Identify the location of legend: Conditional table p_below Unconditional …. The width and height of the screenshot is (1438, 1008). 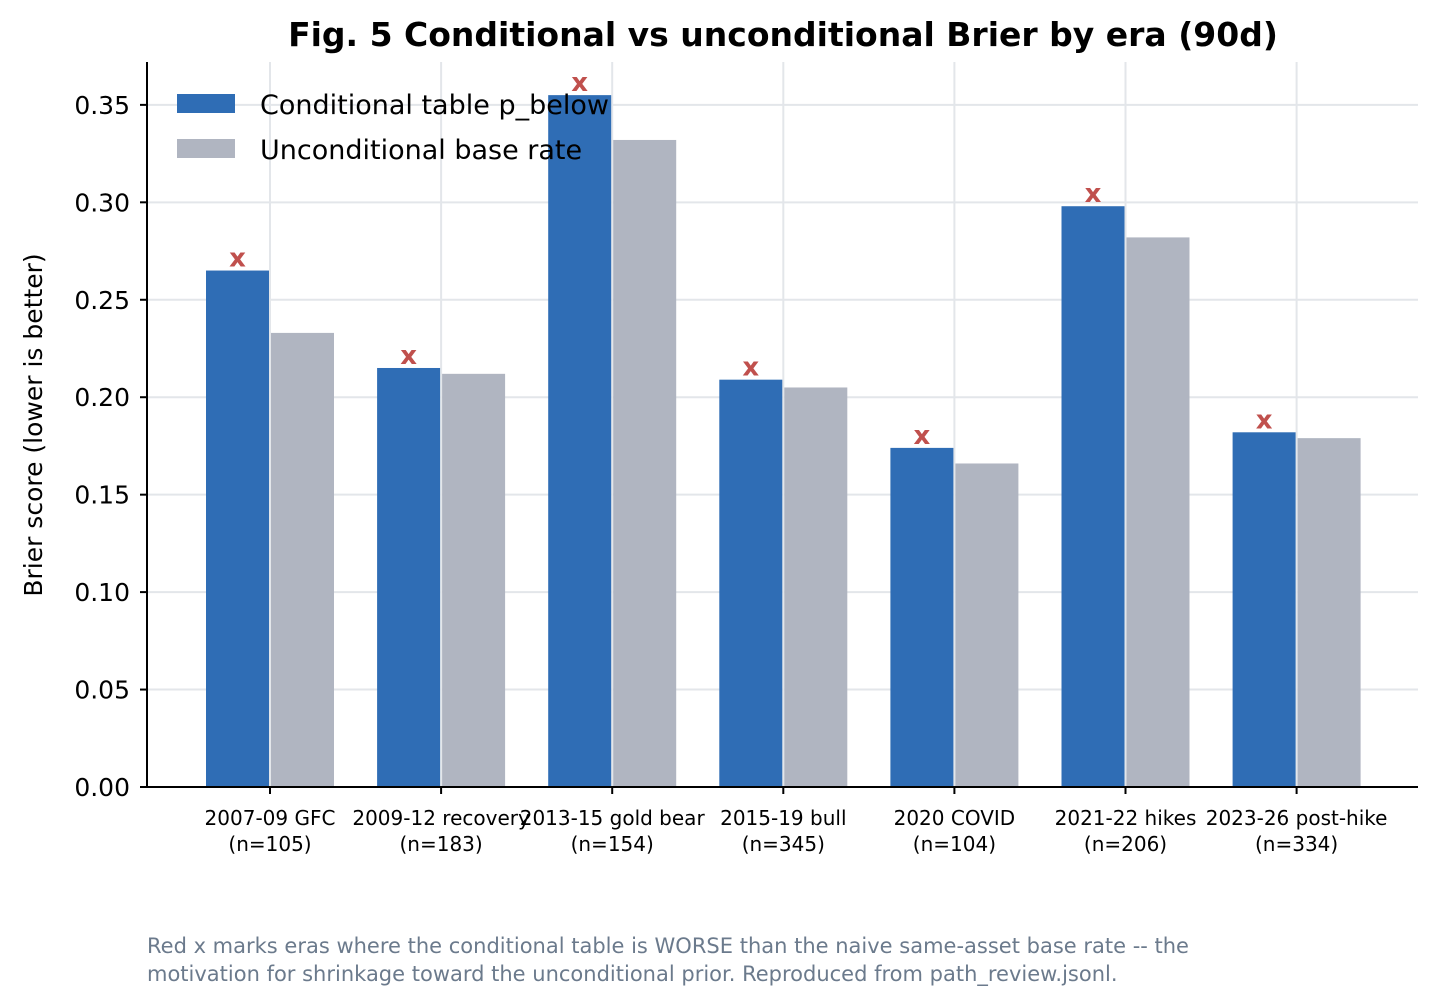
(393, 128).